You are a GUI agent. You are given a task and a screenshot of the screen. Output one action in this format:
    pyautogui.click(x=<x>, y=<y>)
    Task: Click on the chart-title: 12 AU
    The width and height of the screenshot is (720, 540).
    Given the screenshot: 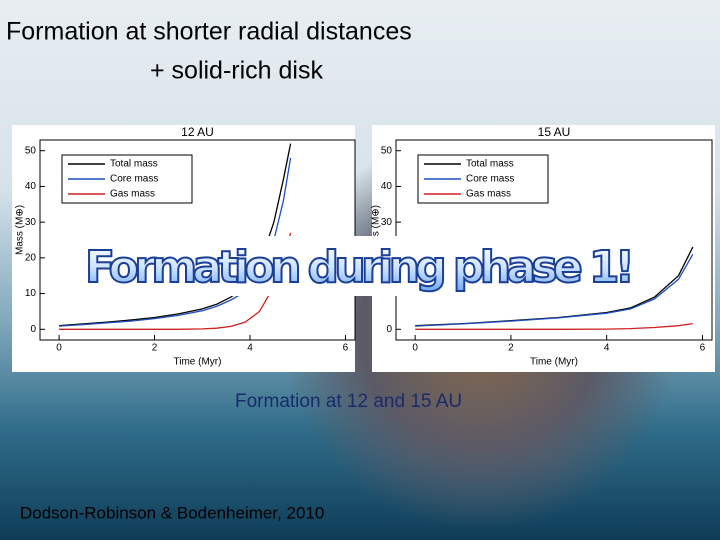 What is the action you would take?
    pyautogui.click(x=197, y=132)
    